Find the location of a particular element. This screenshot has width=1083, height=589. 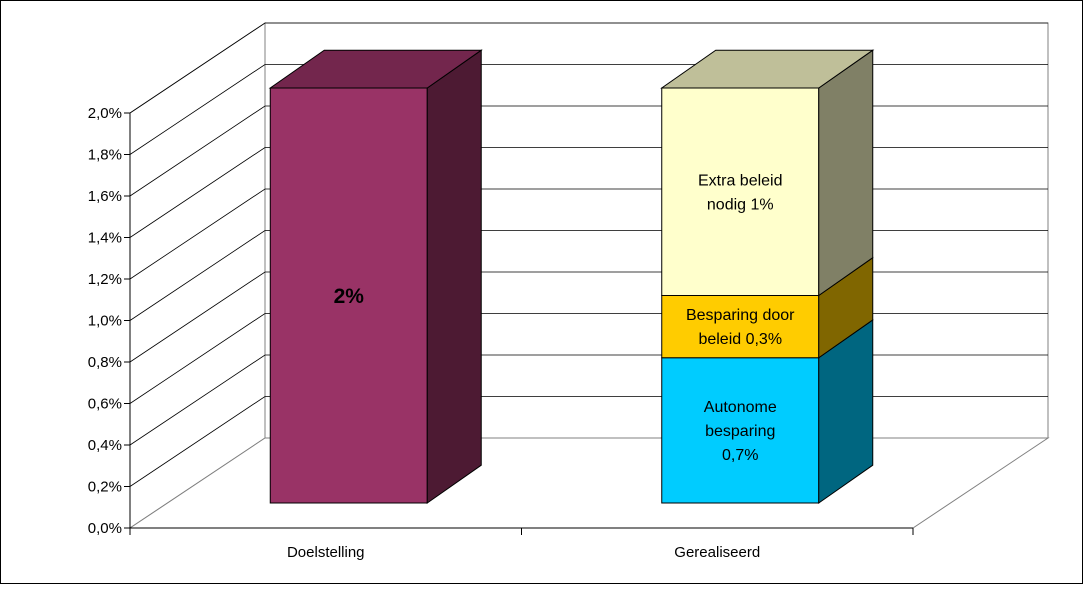

data-label: 2% is located at coordinates (349, 296).